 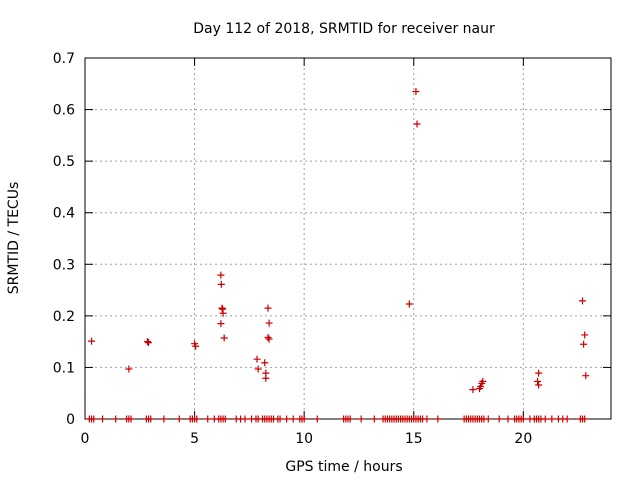 I want to click on y-tick-label: 0.5, so click(x=64, y=162).